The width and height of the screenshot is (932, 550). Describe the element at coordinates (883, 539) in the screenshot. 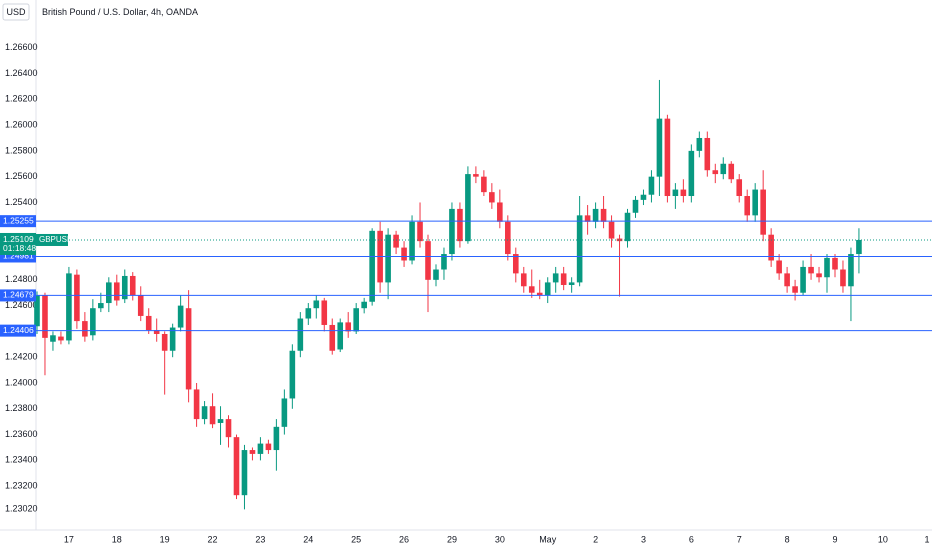

I see `x-tick-label: 10` at that location.